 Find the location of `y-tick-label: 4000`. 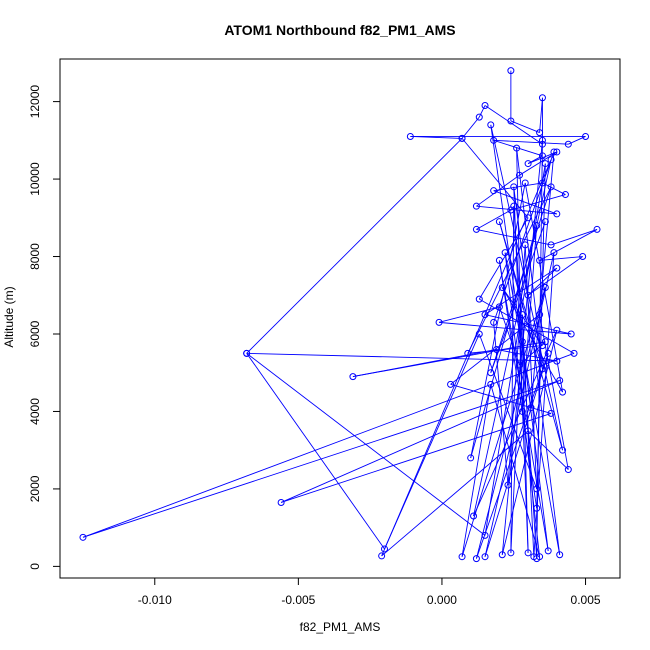

y-tick-label: 4000 is located at coordinates (35, 411).